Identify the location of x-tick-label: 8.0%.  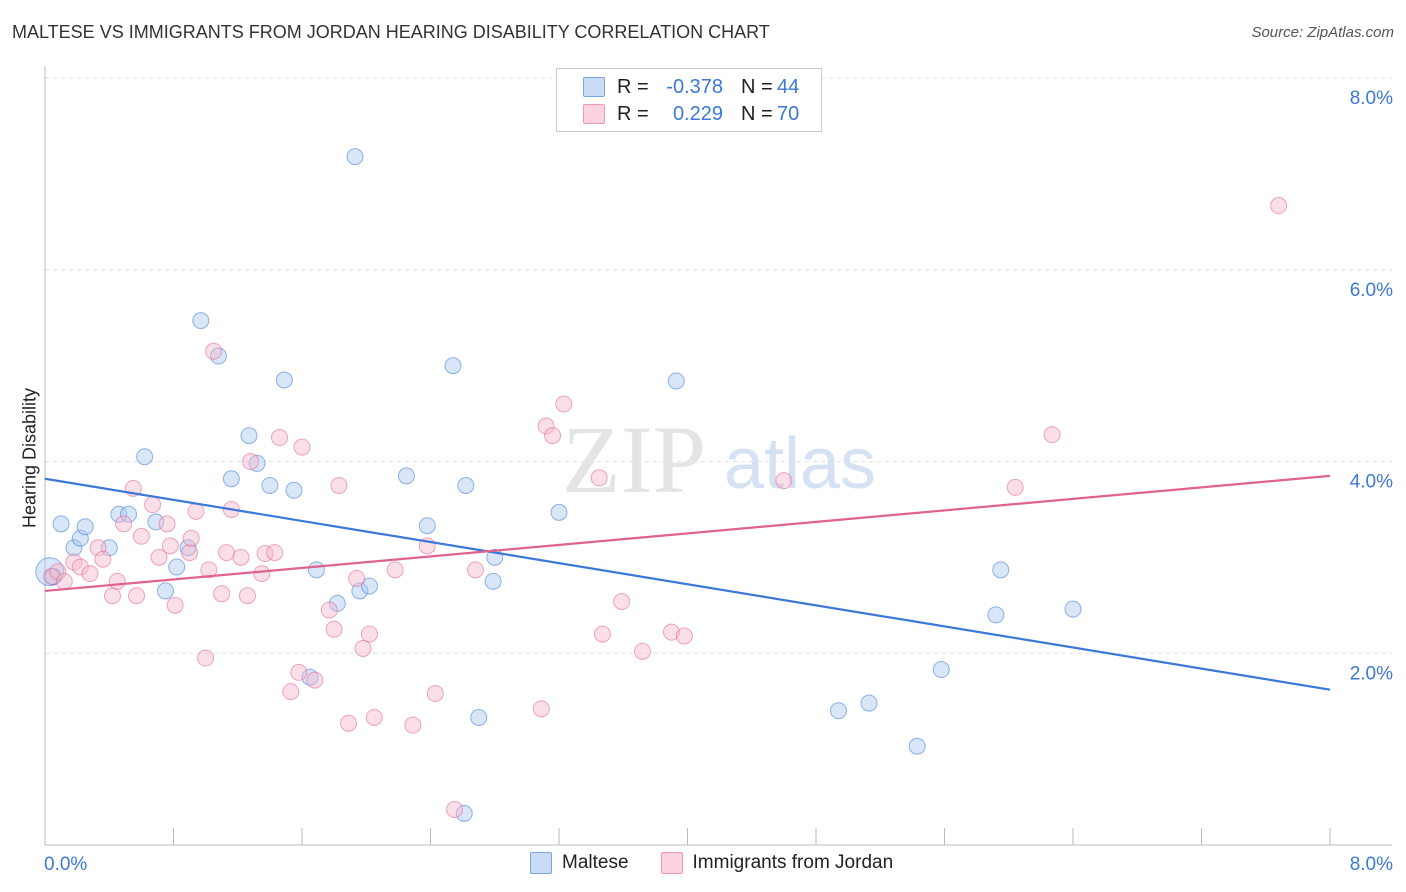
(1371, 864).